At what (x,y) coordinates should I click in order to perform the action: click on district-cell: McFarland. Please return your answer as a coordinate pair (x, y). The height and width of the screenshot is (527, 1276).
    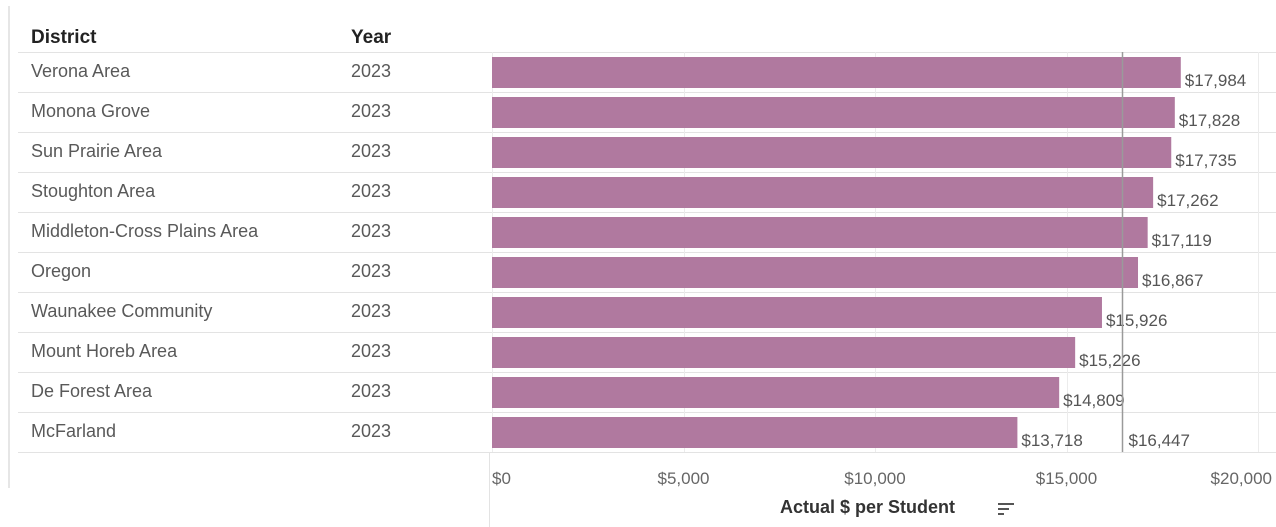
    Looking at the image, I should click on (74, 431).